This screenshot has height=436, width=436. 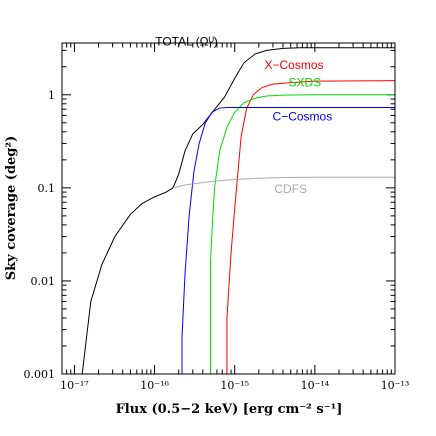 What do you see at coordinates (293, 65) in the screenshot?
I see `series-label-1: X−Cosmos` at bounding box center [293, 65].